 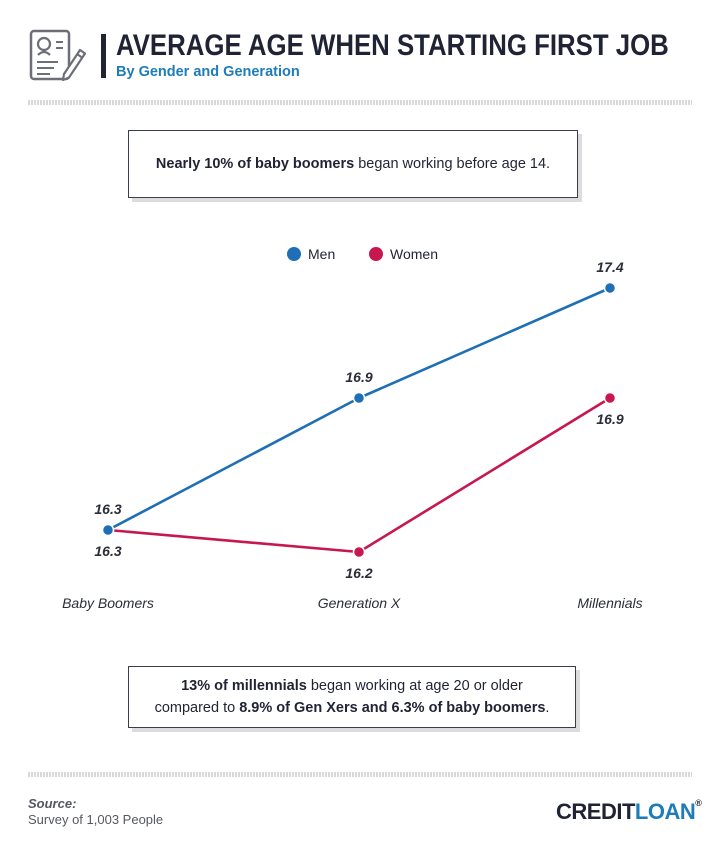 What do you see at coordinates (244, 686) in the screenshot?
I see `callout-bottom-bold1: 13% of millennials` at bounding box center [244, 686].